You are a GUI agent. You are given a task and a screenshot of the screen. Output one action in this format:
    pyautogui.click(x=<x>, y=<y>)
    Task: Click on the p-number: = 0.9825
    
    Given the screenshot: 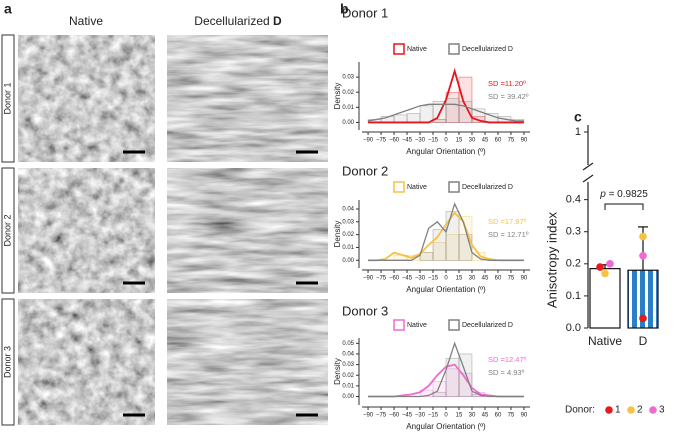 What is the action you would take?
    pyautogui.click(x=629, y=194)
    